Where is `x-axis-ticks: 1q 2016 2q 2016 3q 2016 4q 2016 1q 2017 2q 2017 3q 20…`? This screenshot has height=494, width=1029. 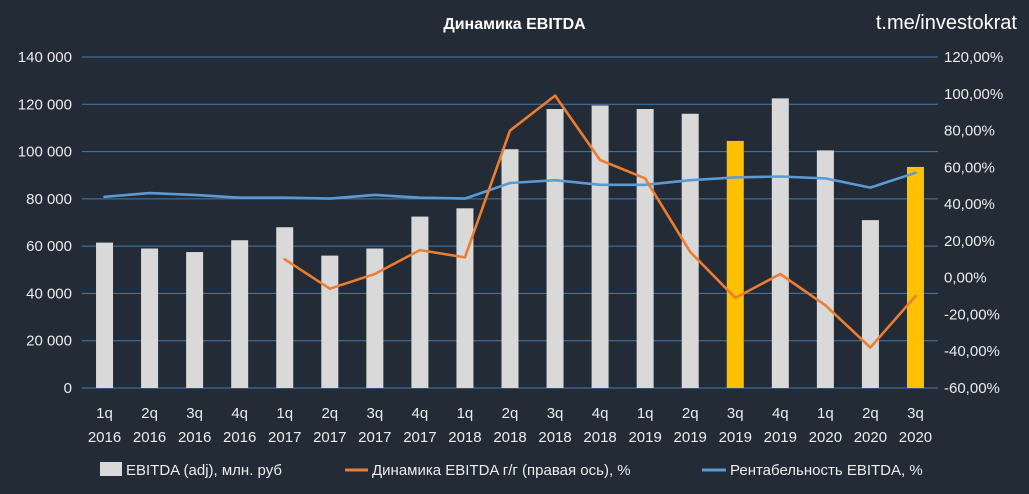 x-axis-ticks: 1q 2016 2q 2016 3q 2016 4q 2016 1q 2017 2q 2017 3q 20… is located at coordinates (510, 425).